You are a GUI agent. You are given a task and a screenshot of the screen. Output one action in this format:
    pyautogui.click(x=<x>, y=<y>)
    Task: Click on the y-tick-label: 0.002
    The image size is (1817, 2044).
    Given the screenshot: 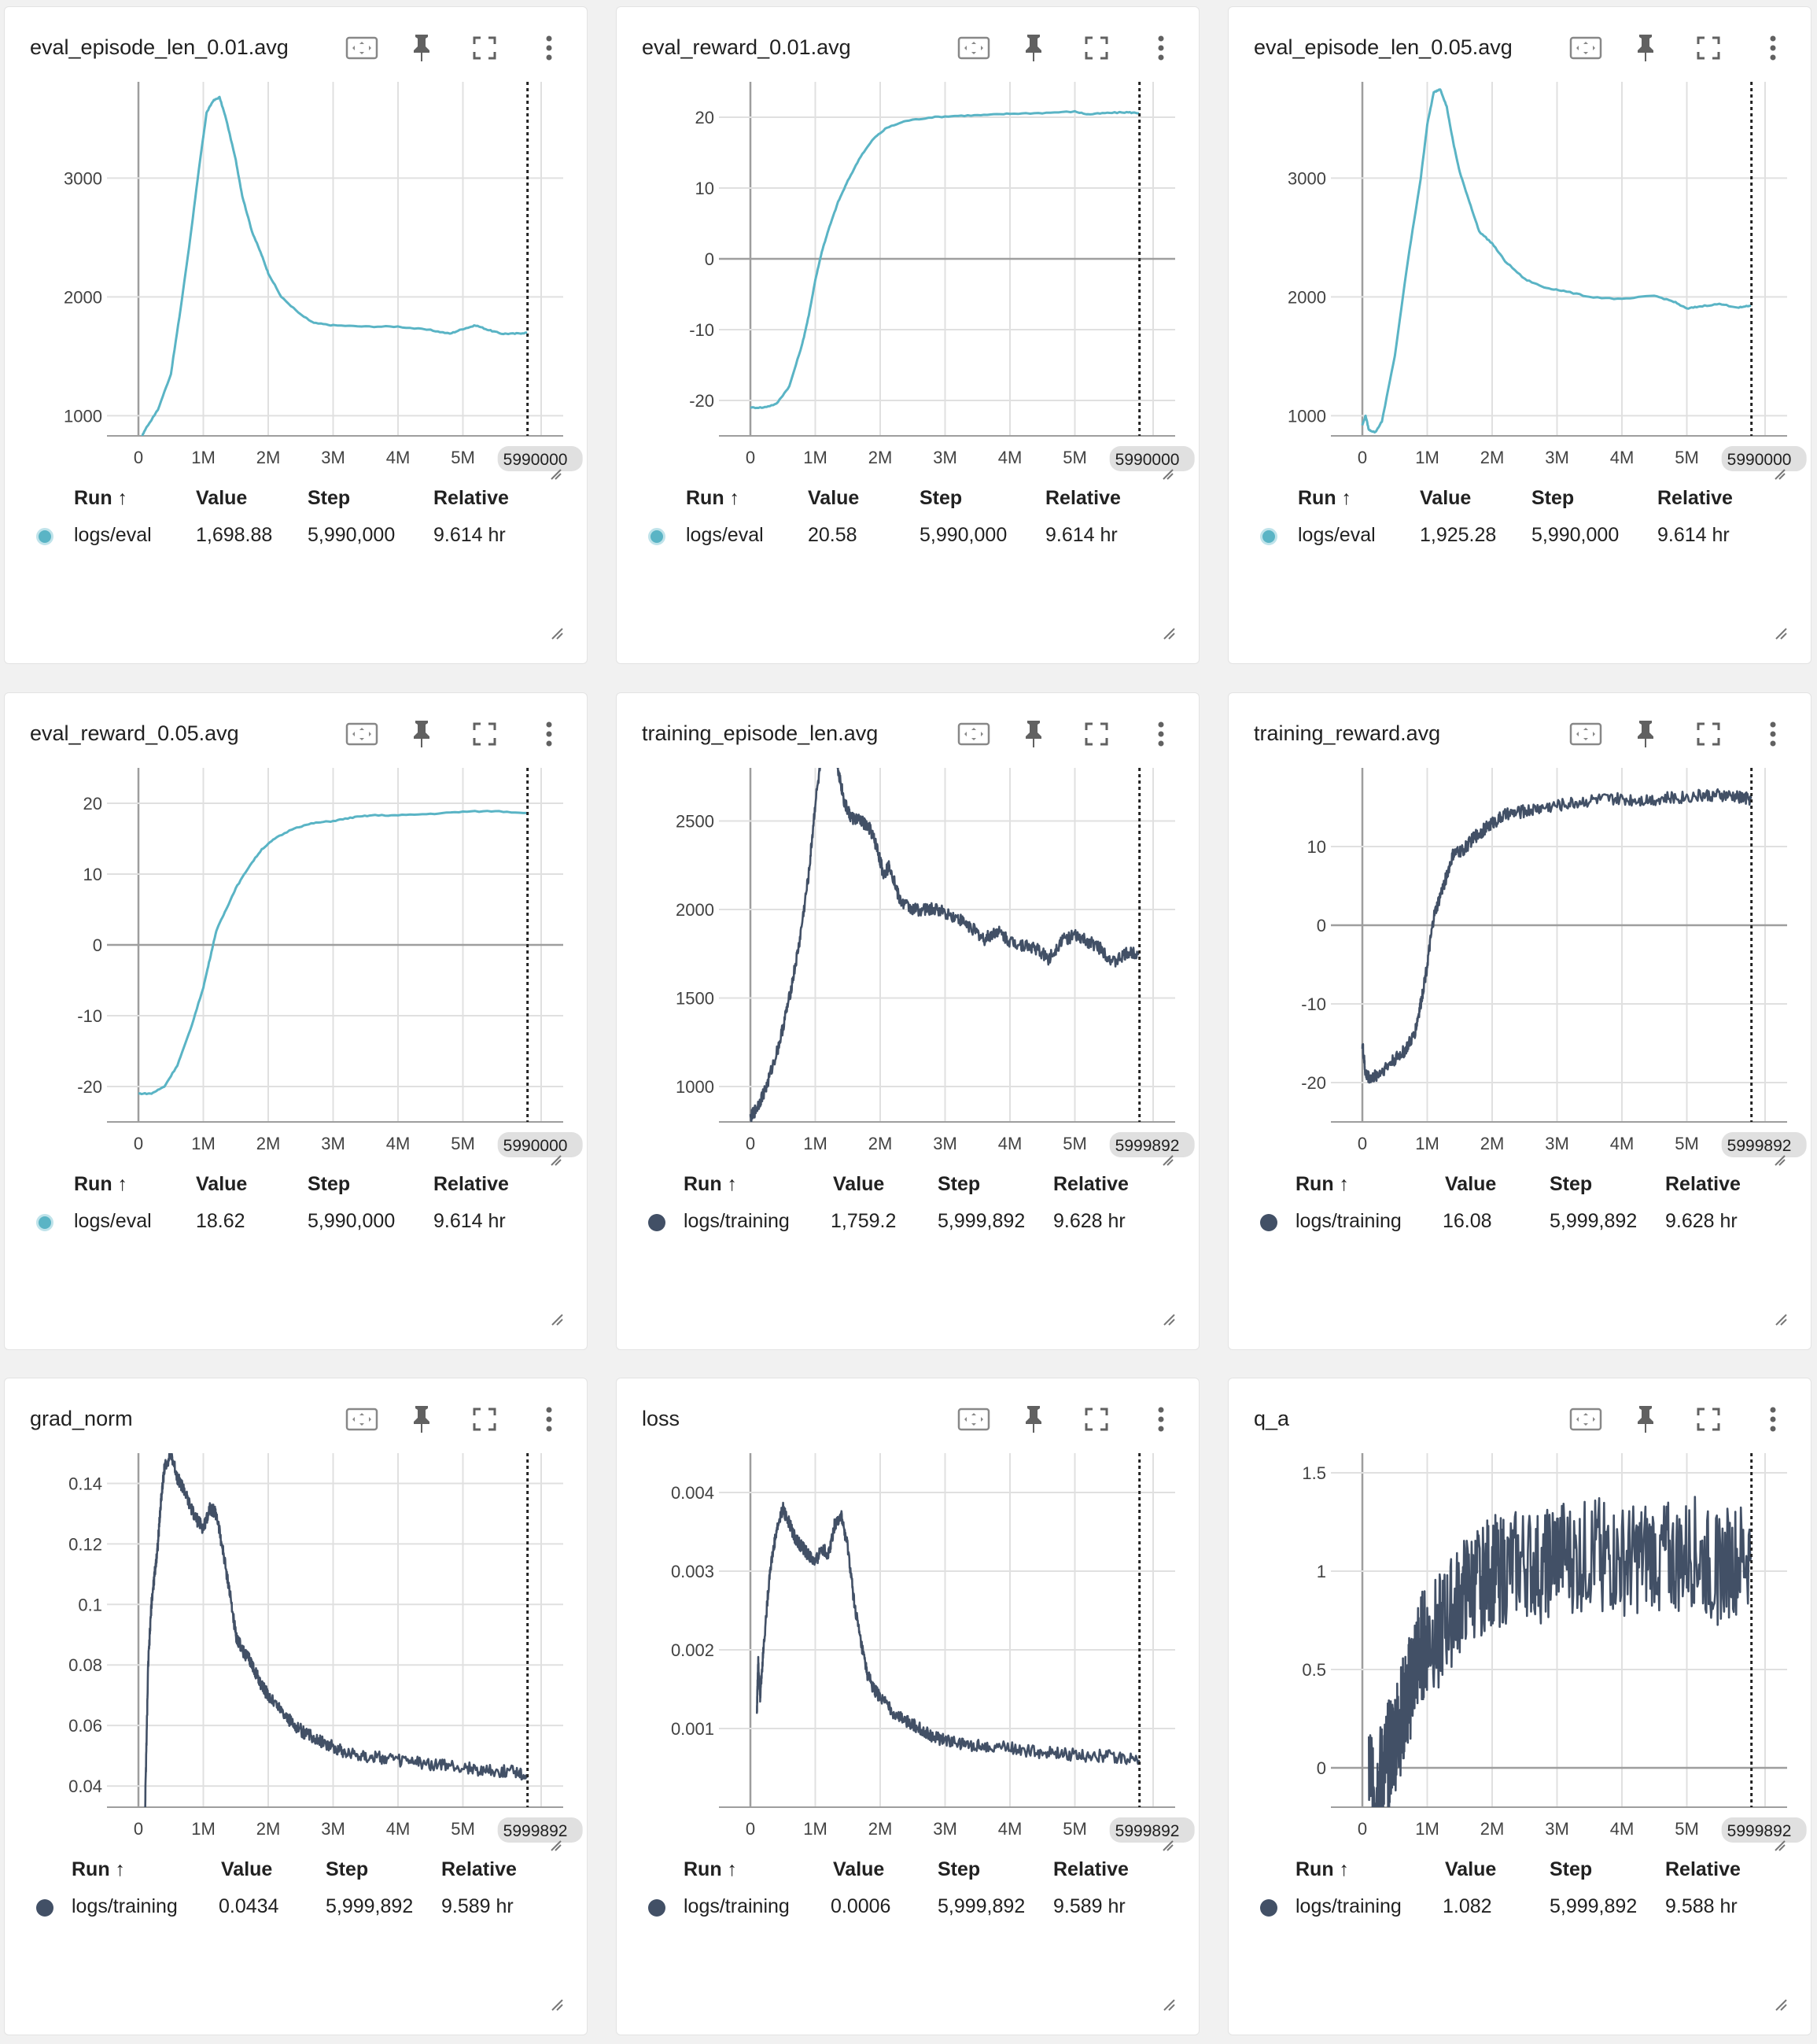 What is the action you would take?
    pyautogui.click(x=692, y=1650)
    